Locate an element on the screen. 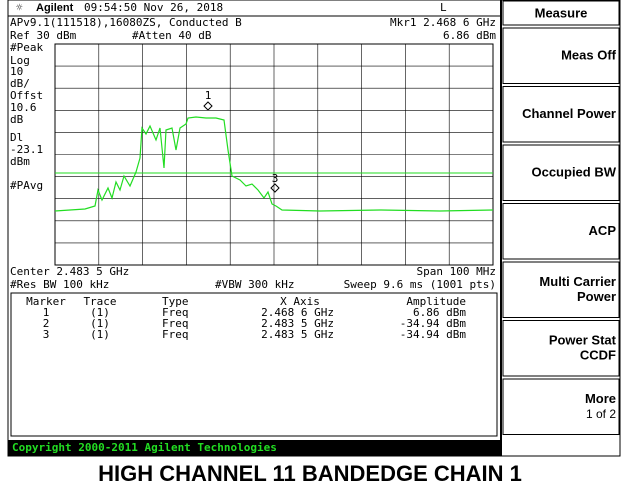 This screenshot has height=493, width=637. cell: 1 is located at coordinates (46, 312).